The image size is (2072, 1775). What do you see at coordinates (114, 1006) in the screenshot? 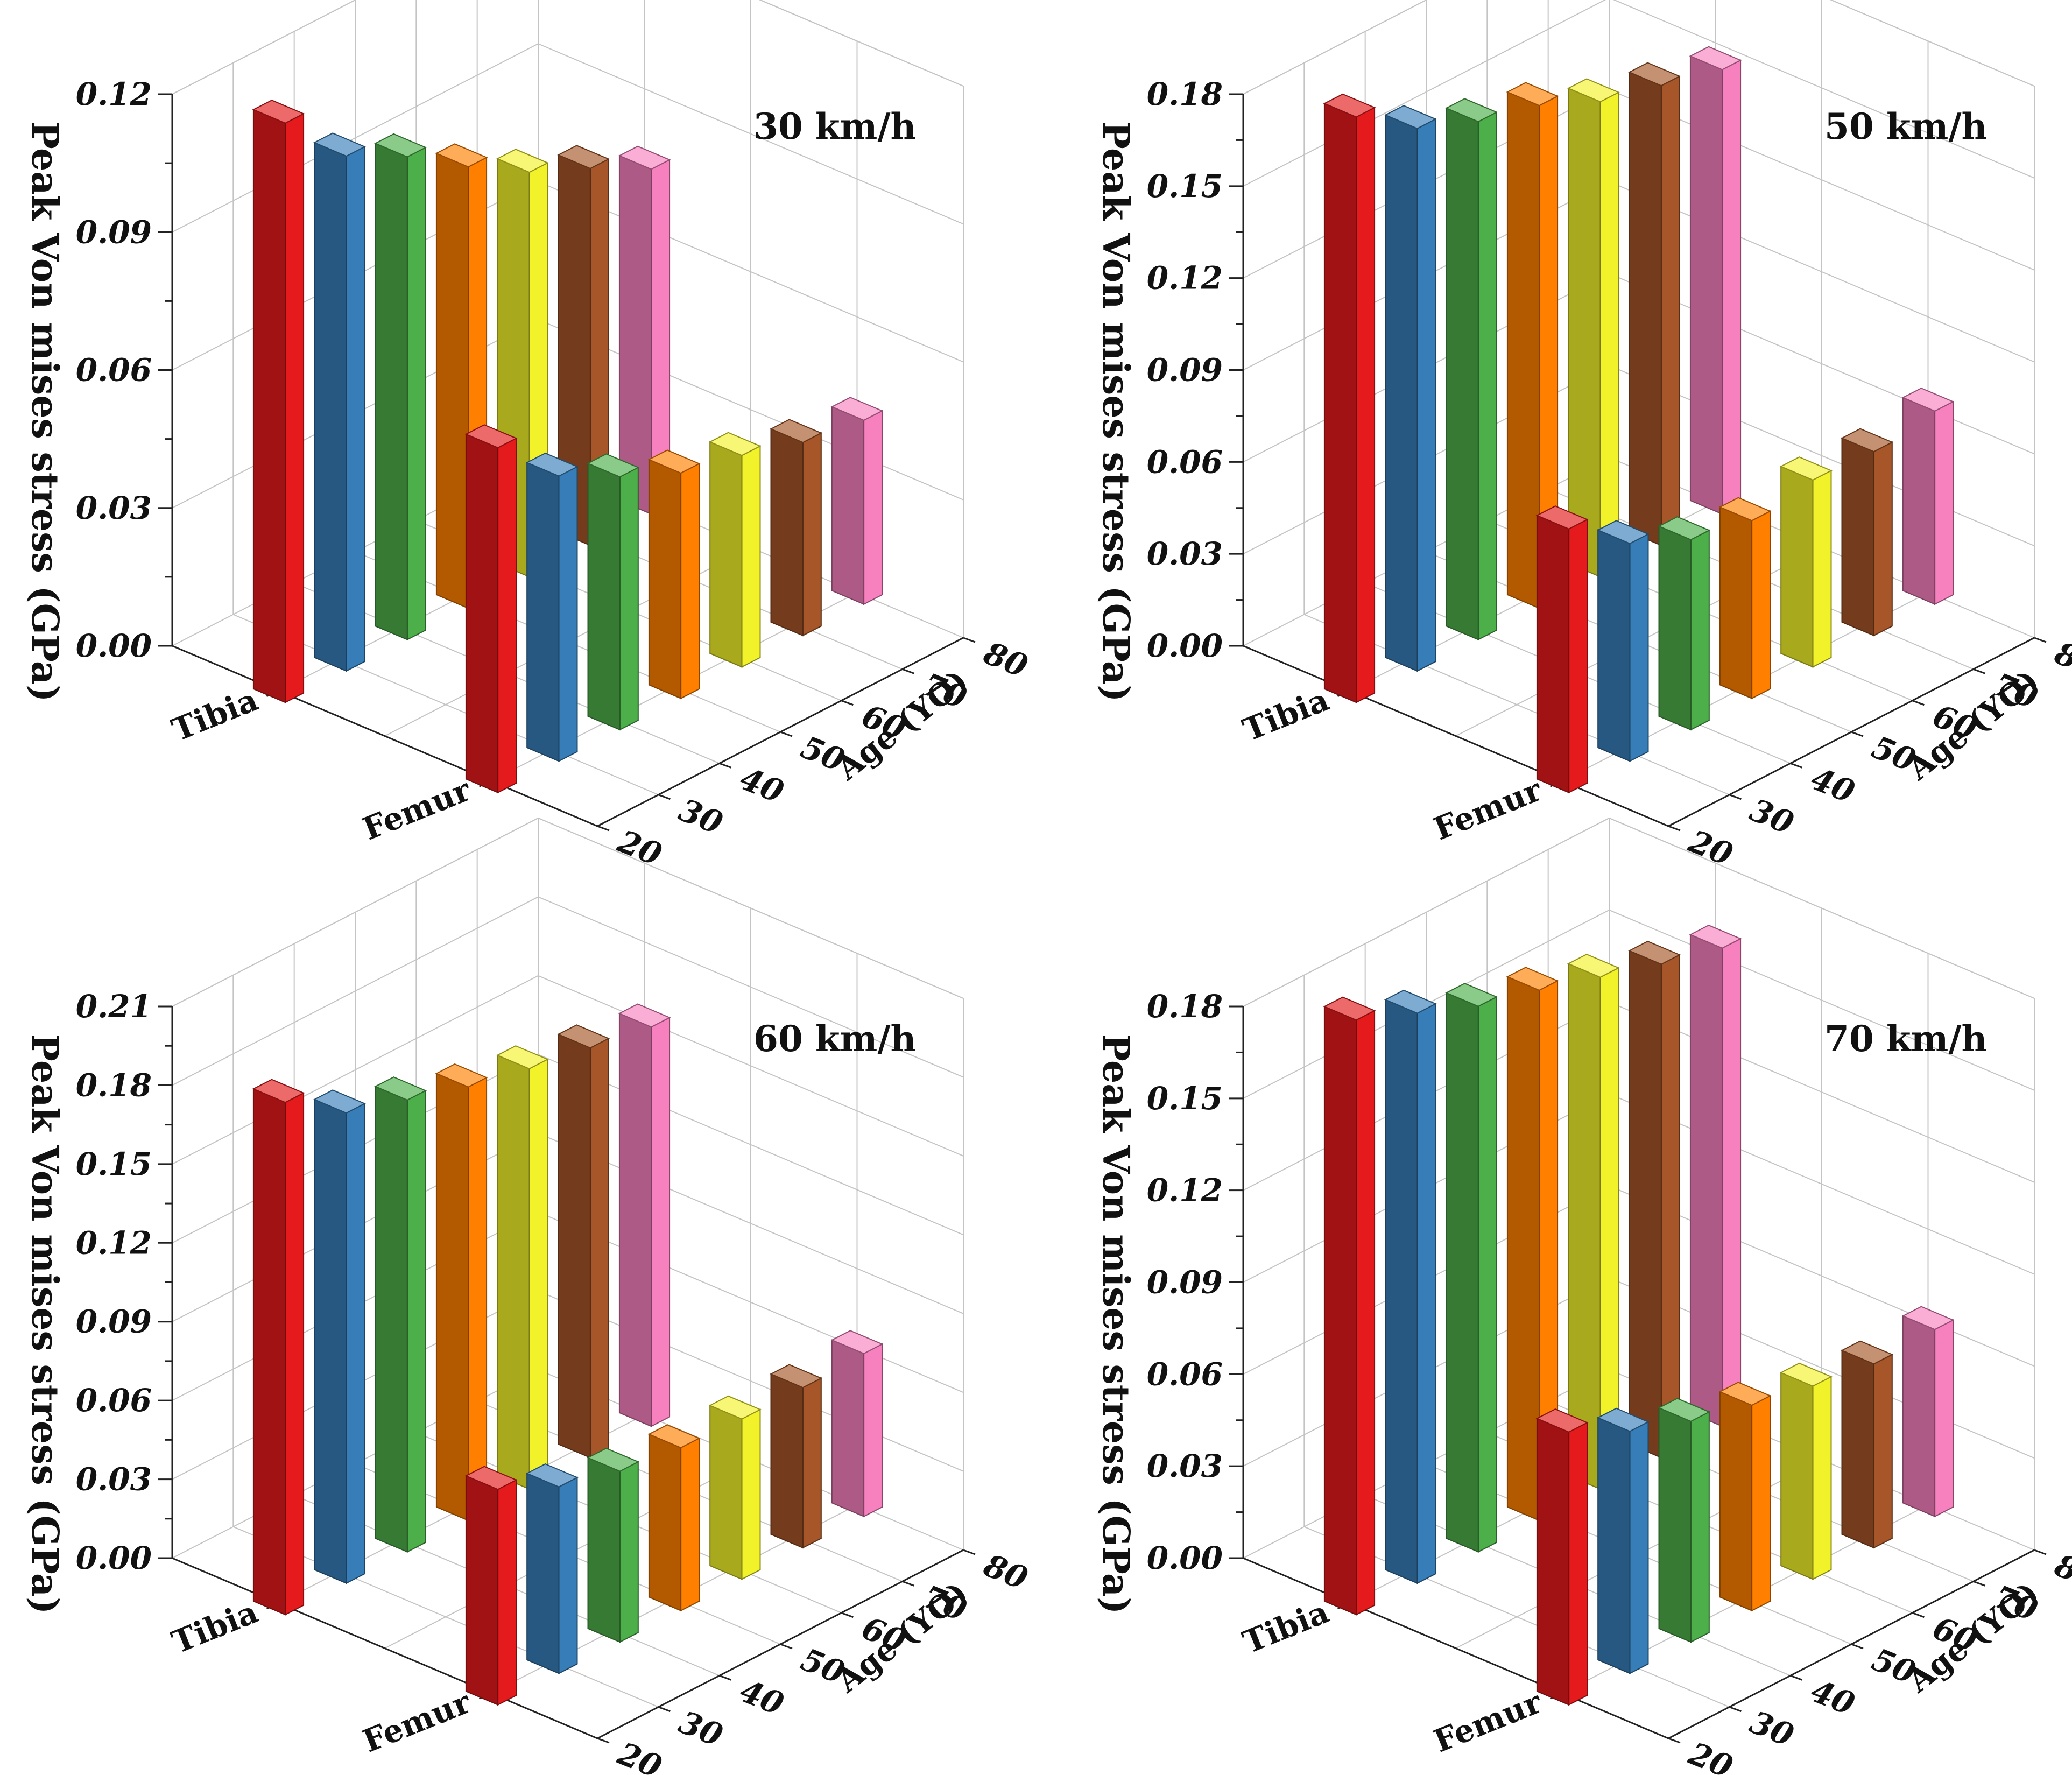
I see `value-tick-label: 0.21` at bounding box center [114, 1006].